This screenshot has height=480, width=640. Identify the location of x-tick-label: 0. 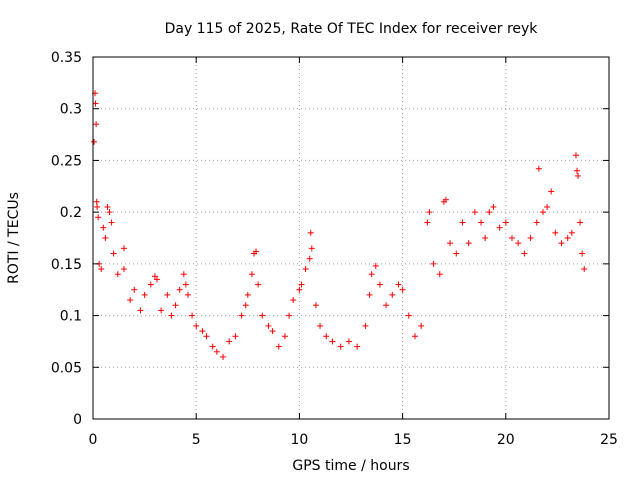
(93, 440).